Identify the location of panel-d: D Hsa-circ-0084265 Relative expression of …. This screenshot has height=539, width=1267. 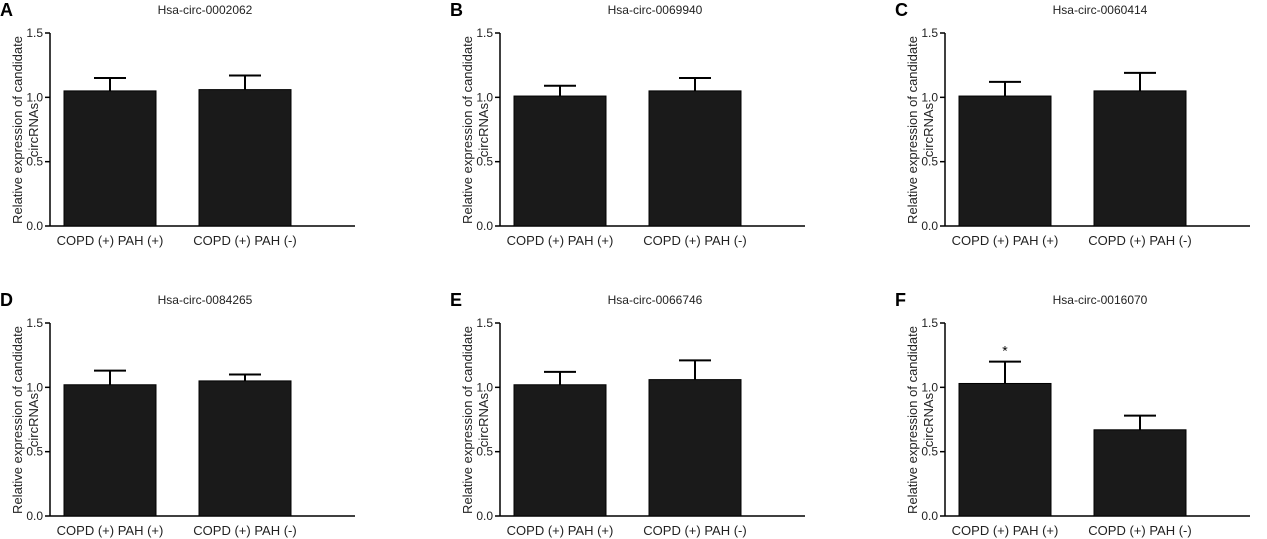
(177, 414).